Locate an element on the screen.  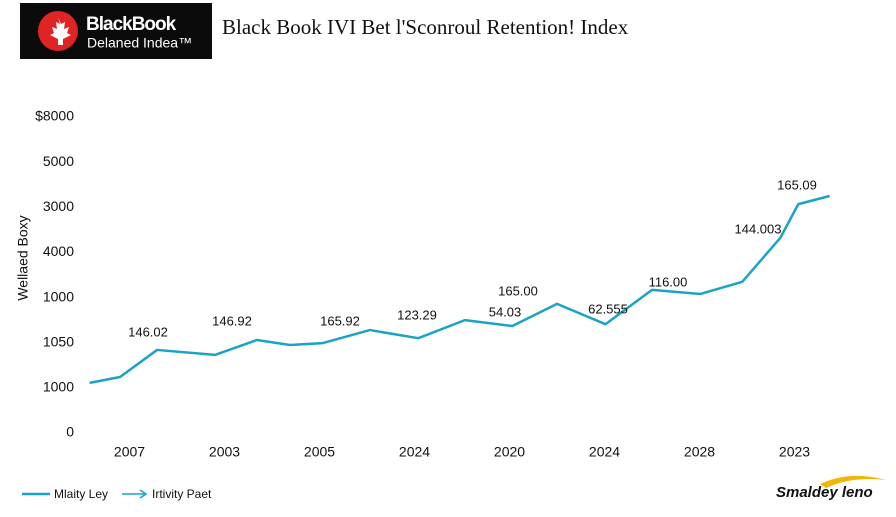
annotation: 123.29 is located at coordinates (417, 314).